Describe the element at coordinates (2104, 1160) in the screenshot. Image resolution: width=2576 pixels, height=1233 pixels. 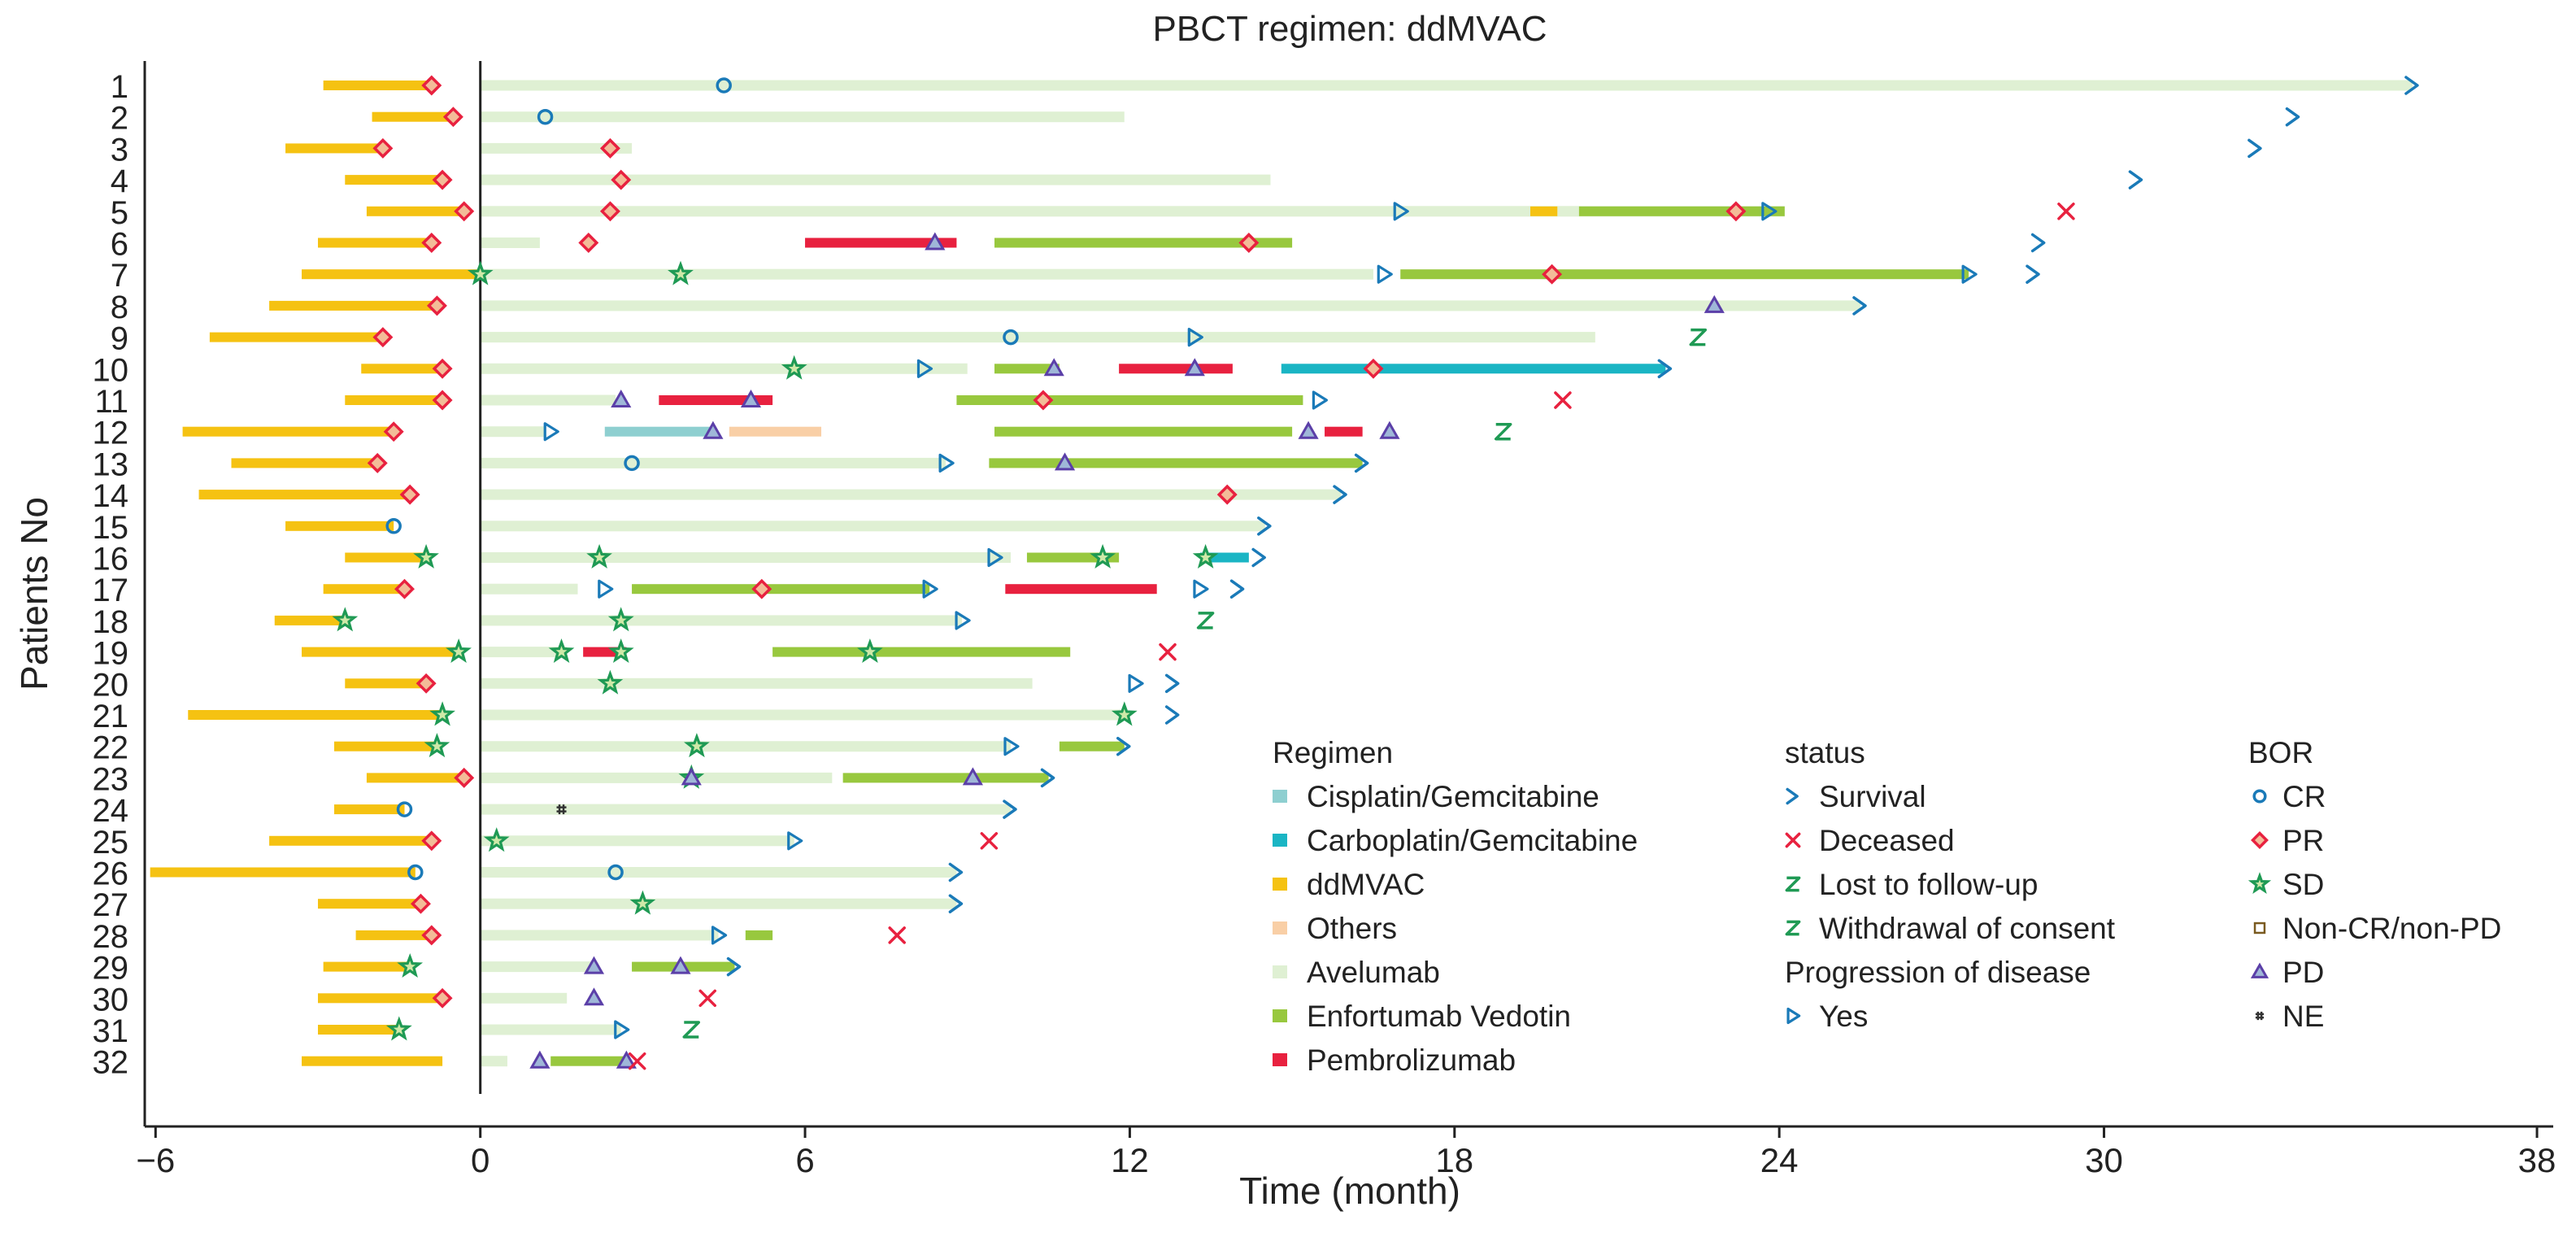
I see `x-tick-label: 30` at that location.